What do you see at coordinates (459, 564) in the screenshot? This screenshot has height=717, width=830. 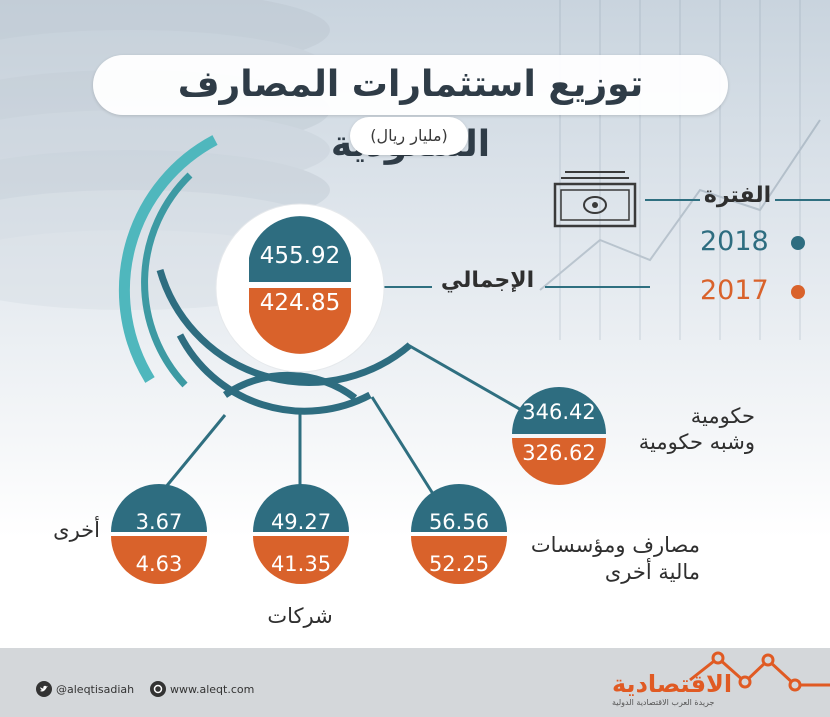 I see `banks-value-2017: 52.25` at bounding box center [459, 564].